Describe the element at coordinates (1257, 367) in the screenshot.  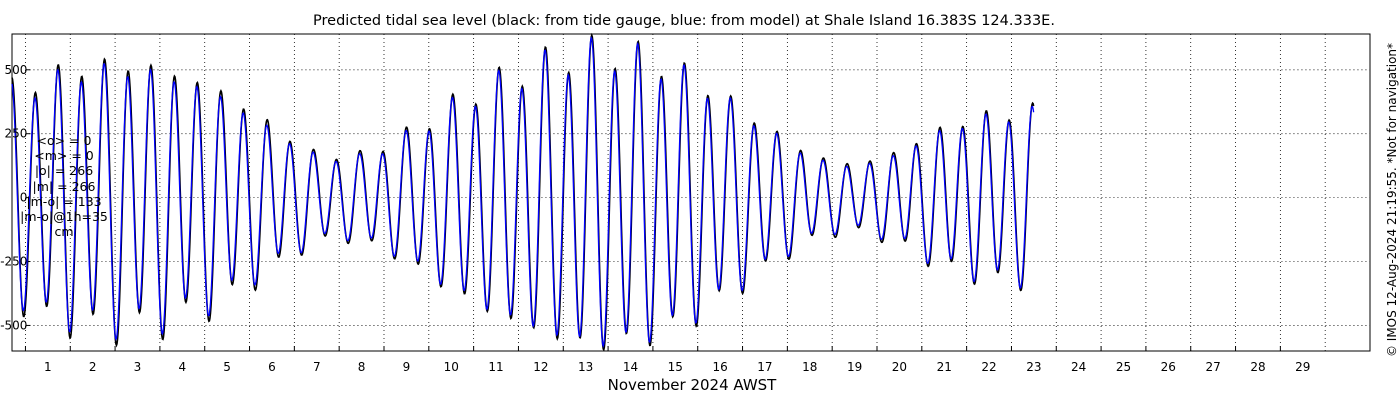
I see `x-tick-label: 28` at that location.